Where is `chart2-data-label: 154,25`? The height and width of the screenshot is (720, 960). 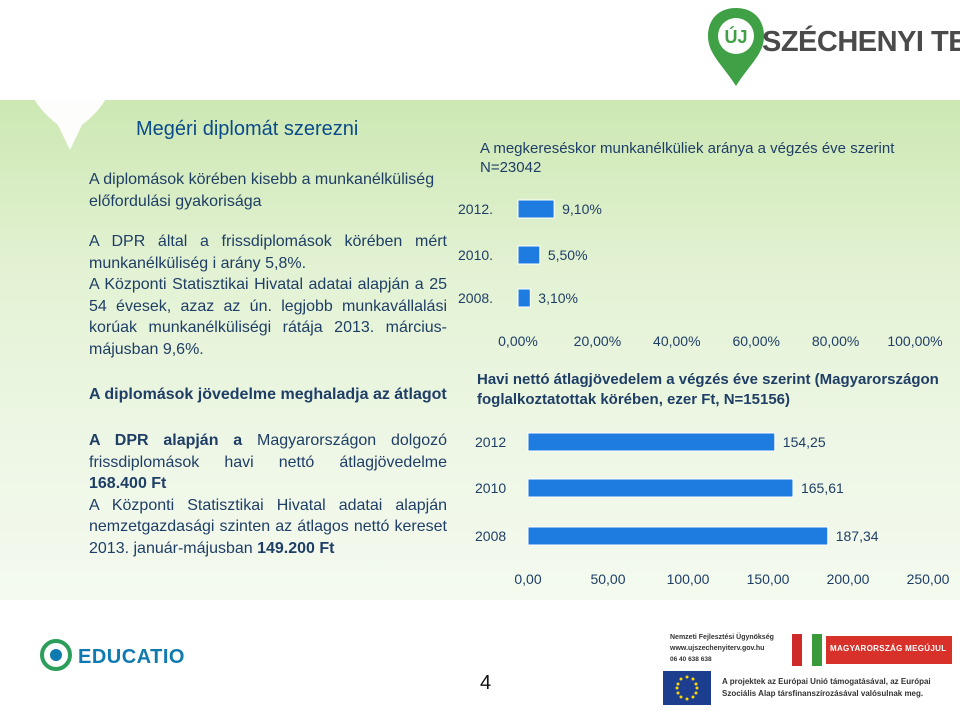 chart2-data-label: 154,25 is located at coordinates (804, 442).